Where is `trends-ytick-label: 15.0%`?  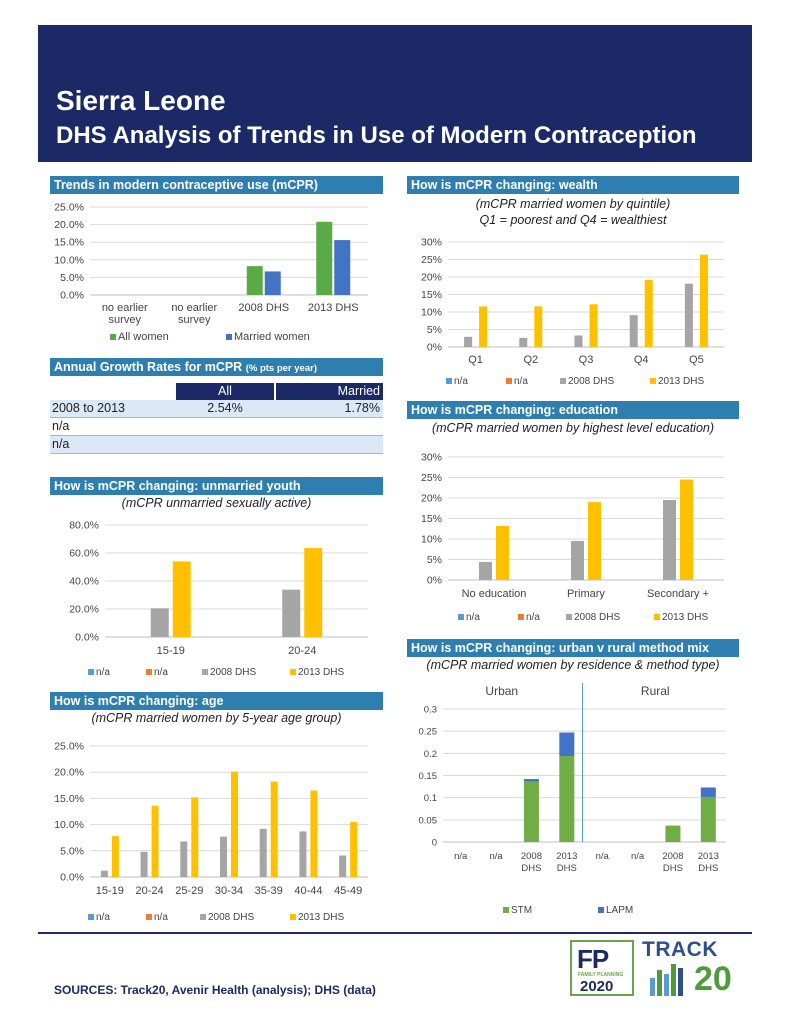 trends-ytick-label: 15.0% is located at coordinates (69, 243).